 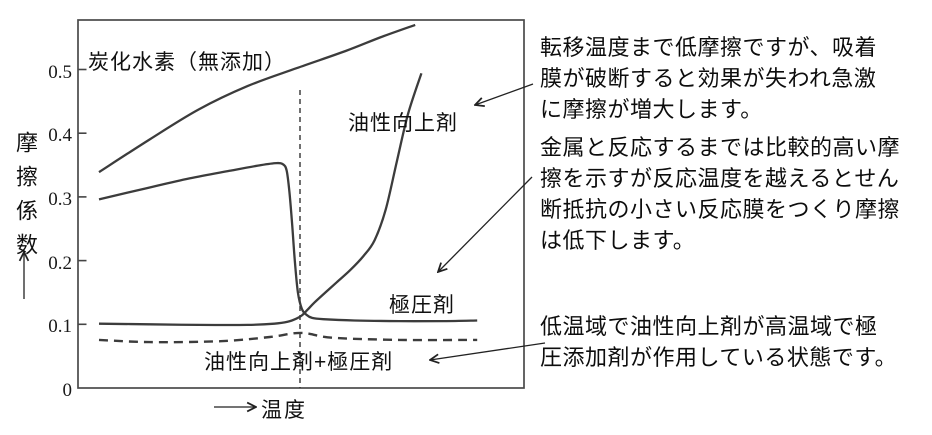 I want to click on annotation-line: 擦を示すが反応温度を越えるとせん, so click(x=720, y=178).